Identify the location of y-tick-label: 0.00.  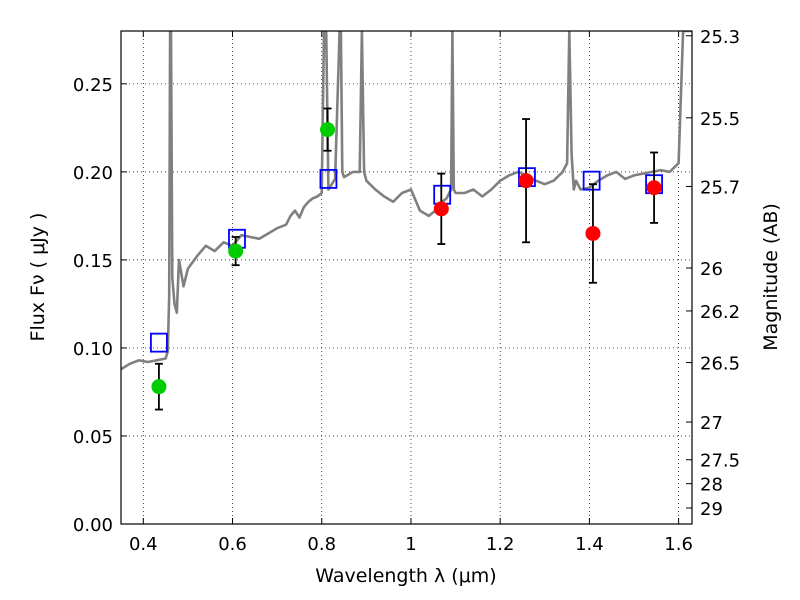
(93, 525).